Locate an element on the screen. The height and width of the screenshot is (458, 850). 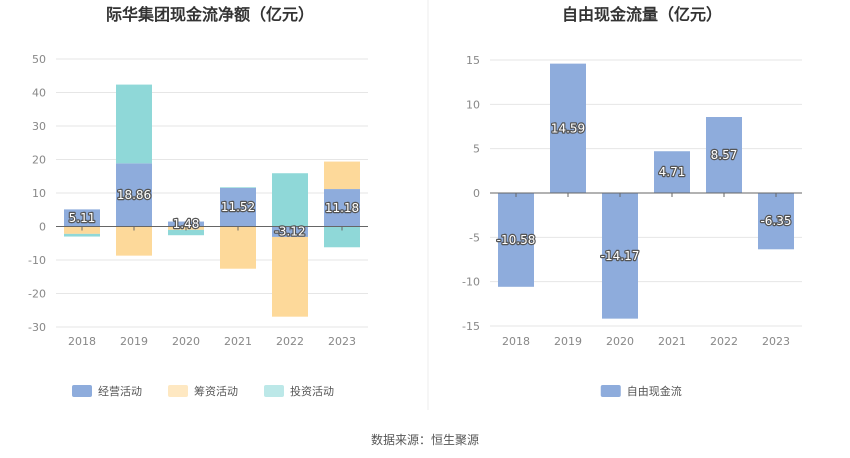
chart1-y-tick: 20 is located at coordinates (39, 160).